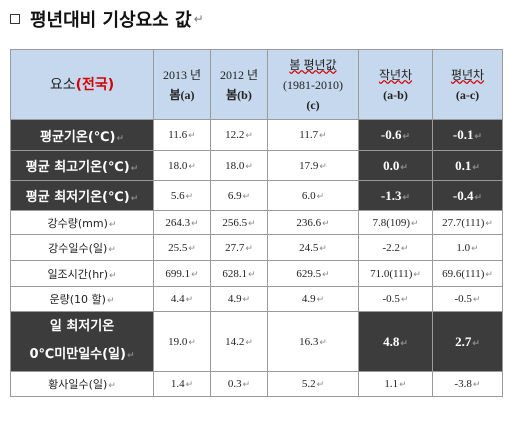 This screenshot has width=517, height=423. Describe the element at coordinates (313, 273) in the screenshot. I see `cell-normal: 629.5↵` at that location.